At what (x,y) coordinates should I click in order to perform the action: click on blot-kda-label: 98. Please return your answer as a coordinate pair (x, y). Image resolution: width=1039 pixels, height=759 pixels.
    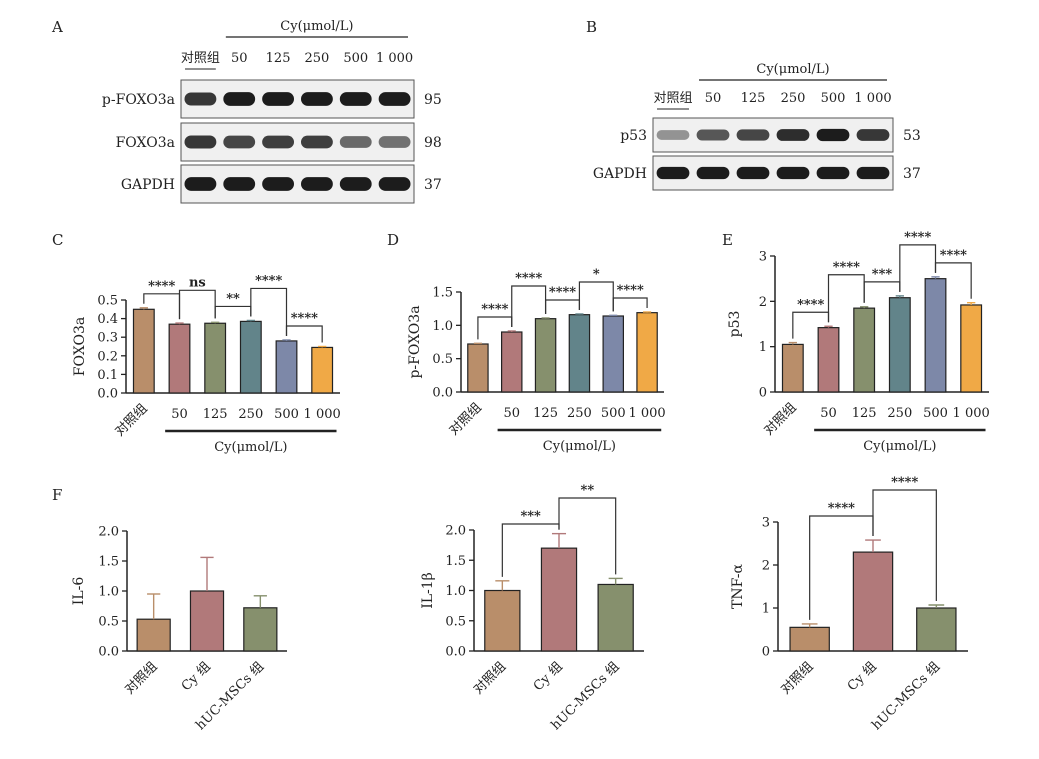
    Looking at the image, I should click on (433, 143).